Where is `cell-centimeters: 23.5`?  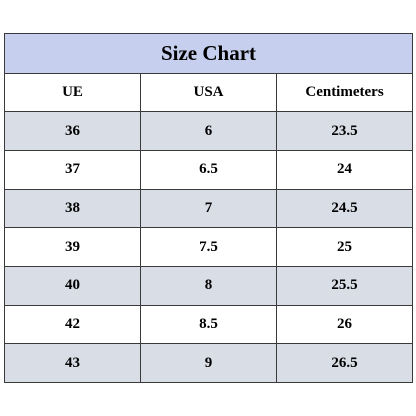 cell-centimeters: 23.5 is located at coordinates (344, 131).